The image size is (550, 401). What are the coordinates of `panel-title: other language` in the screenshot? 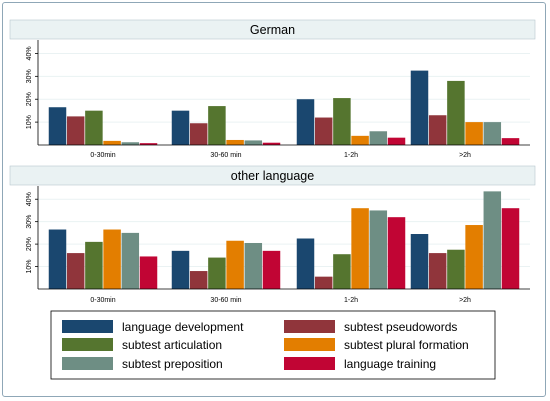 It's located at (272, 176).